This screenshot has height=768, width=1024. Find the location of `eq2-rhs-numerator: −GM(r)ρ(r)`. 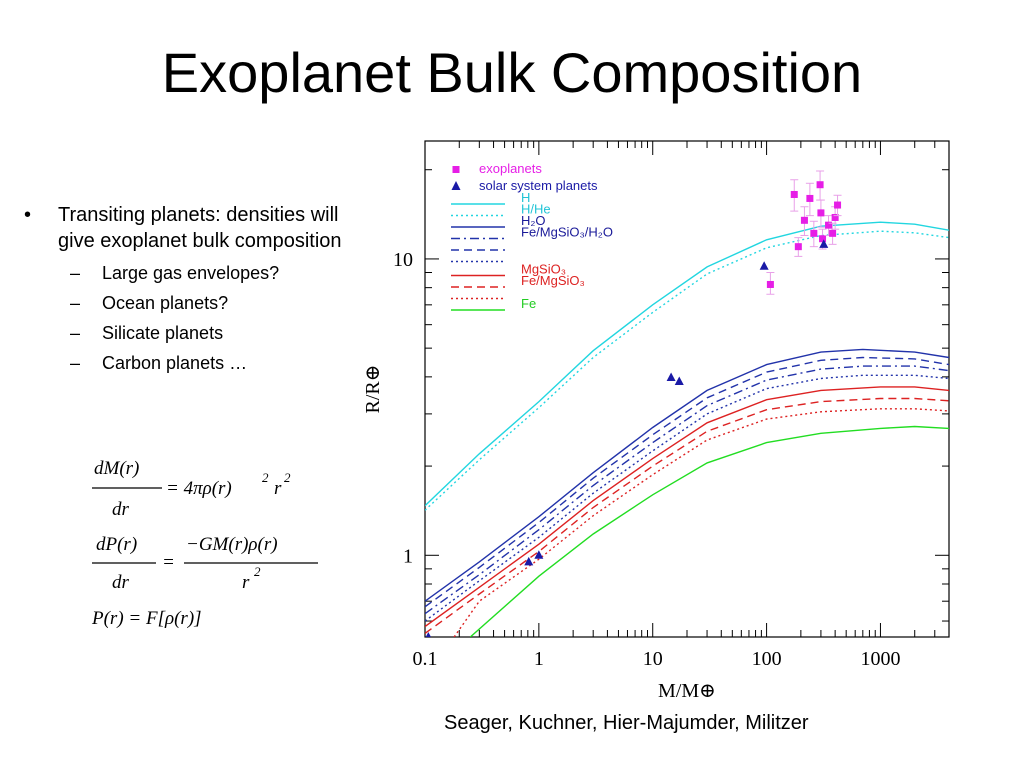

eq2-rhs-numerator: −GM(r)ρ(r) is located at coordinates (232, 544).